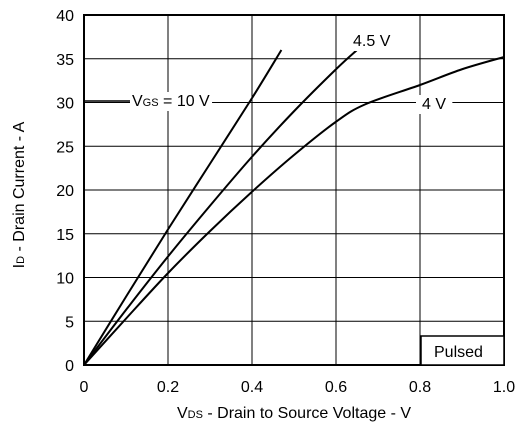 This screenshot has height=425, width=522. What do you see at coordinates (84, 387) in the screenshot?
I see `x-tick-label: 0` at bounding box center [84, 387].